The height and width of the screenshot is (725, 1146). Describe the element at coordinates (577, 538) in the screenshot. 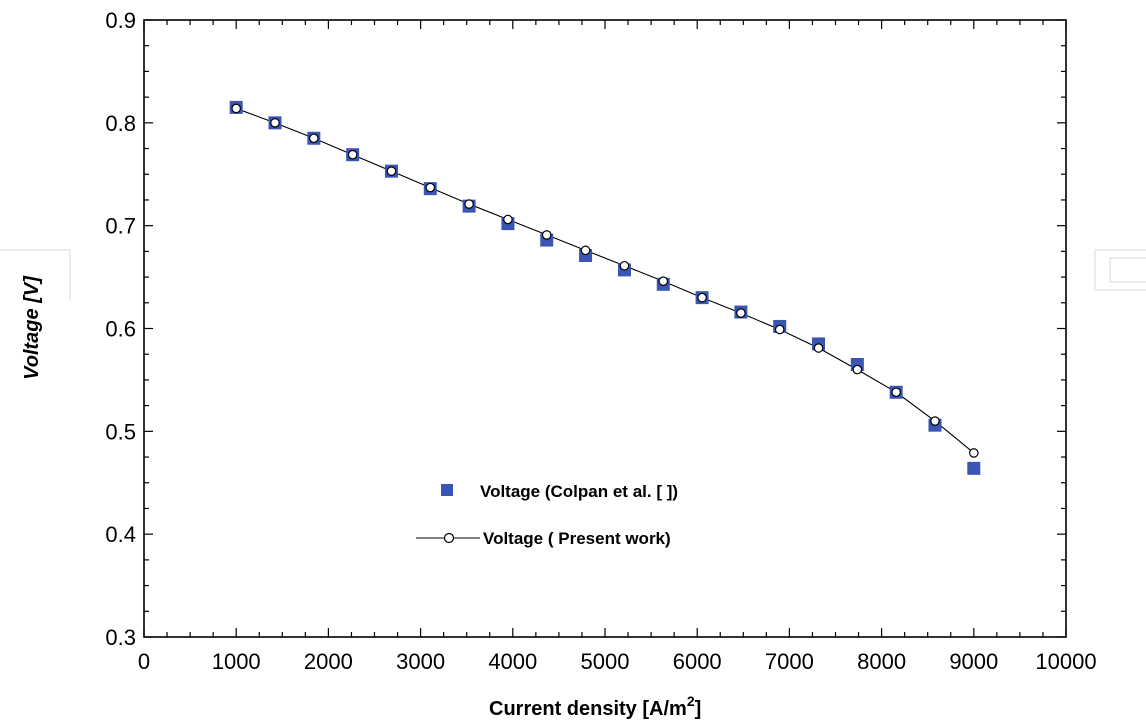

I see `legend-label-present: Voltage ( Present work)` at that location.